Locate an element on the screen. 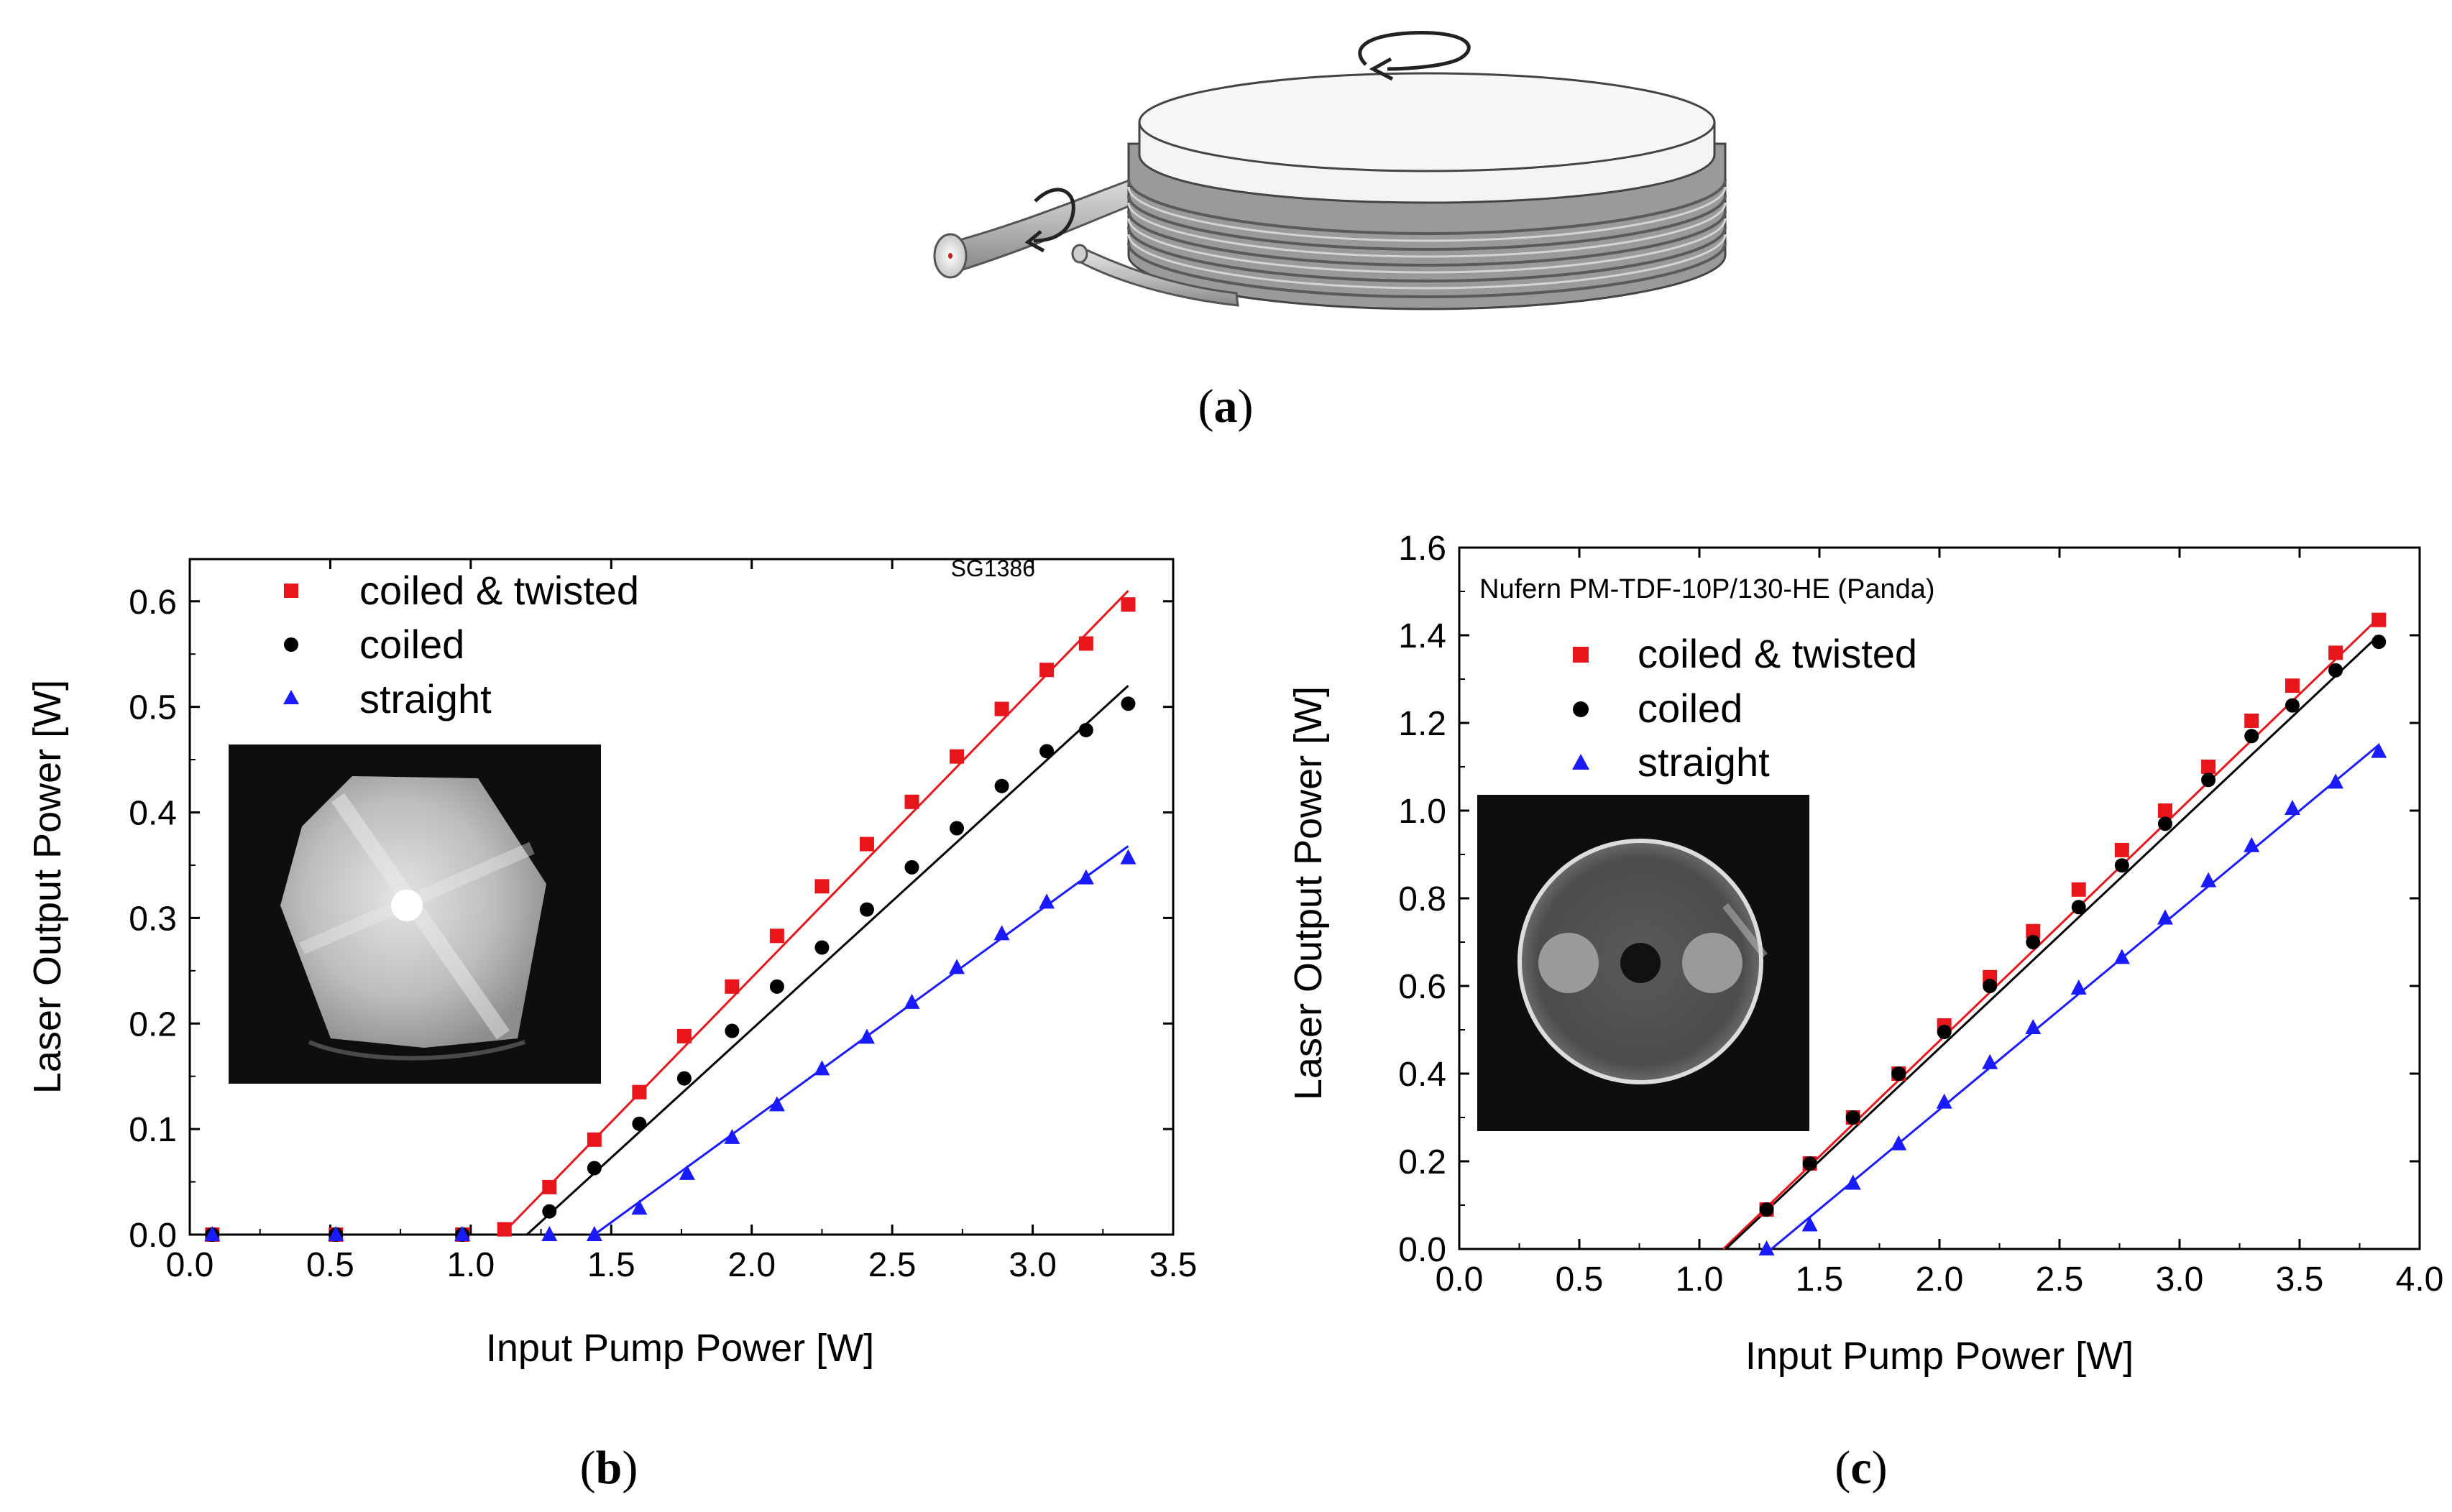  y-tick-label: 0.3 is located at coordinates (153, 919).